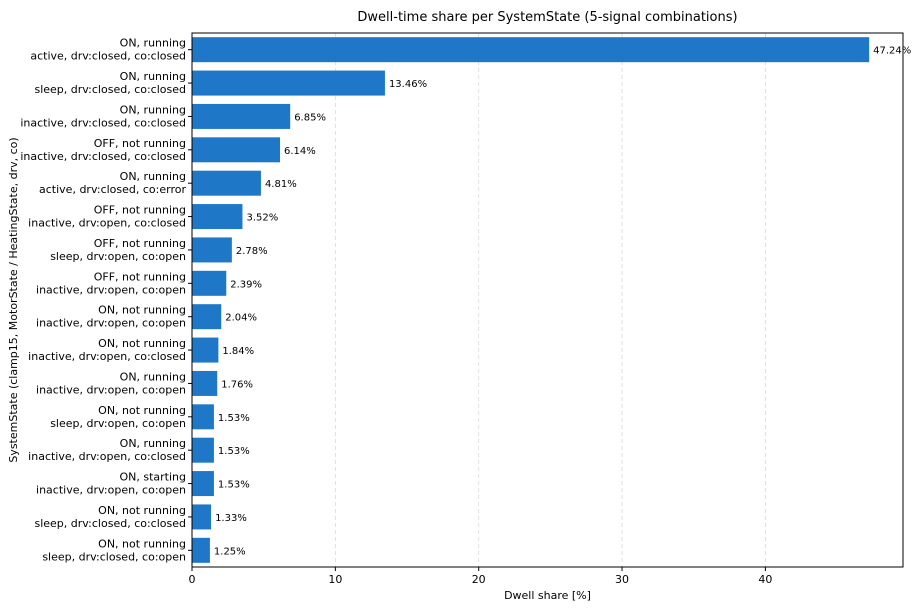  Describe the element at coordinates (192, 579) in the screenshot. I see `x-tick-label: 0` at that location.